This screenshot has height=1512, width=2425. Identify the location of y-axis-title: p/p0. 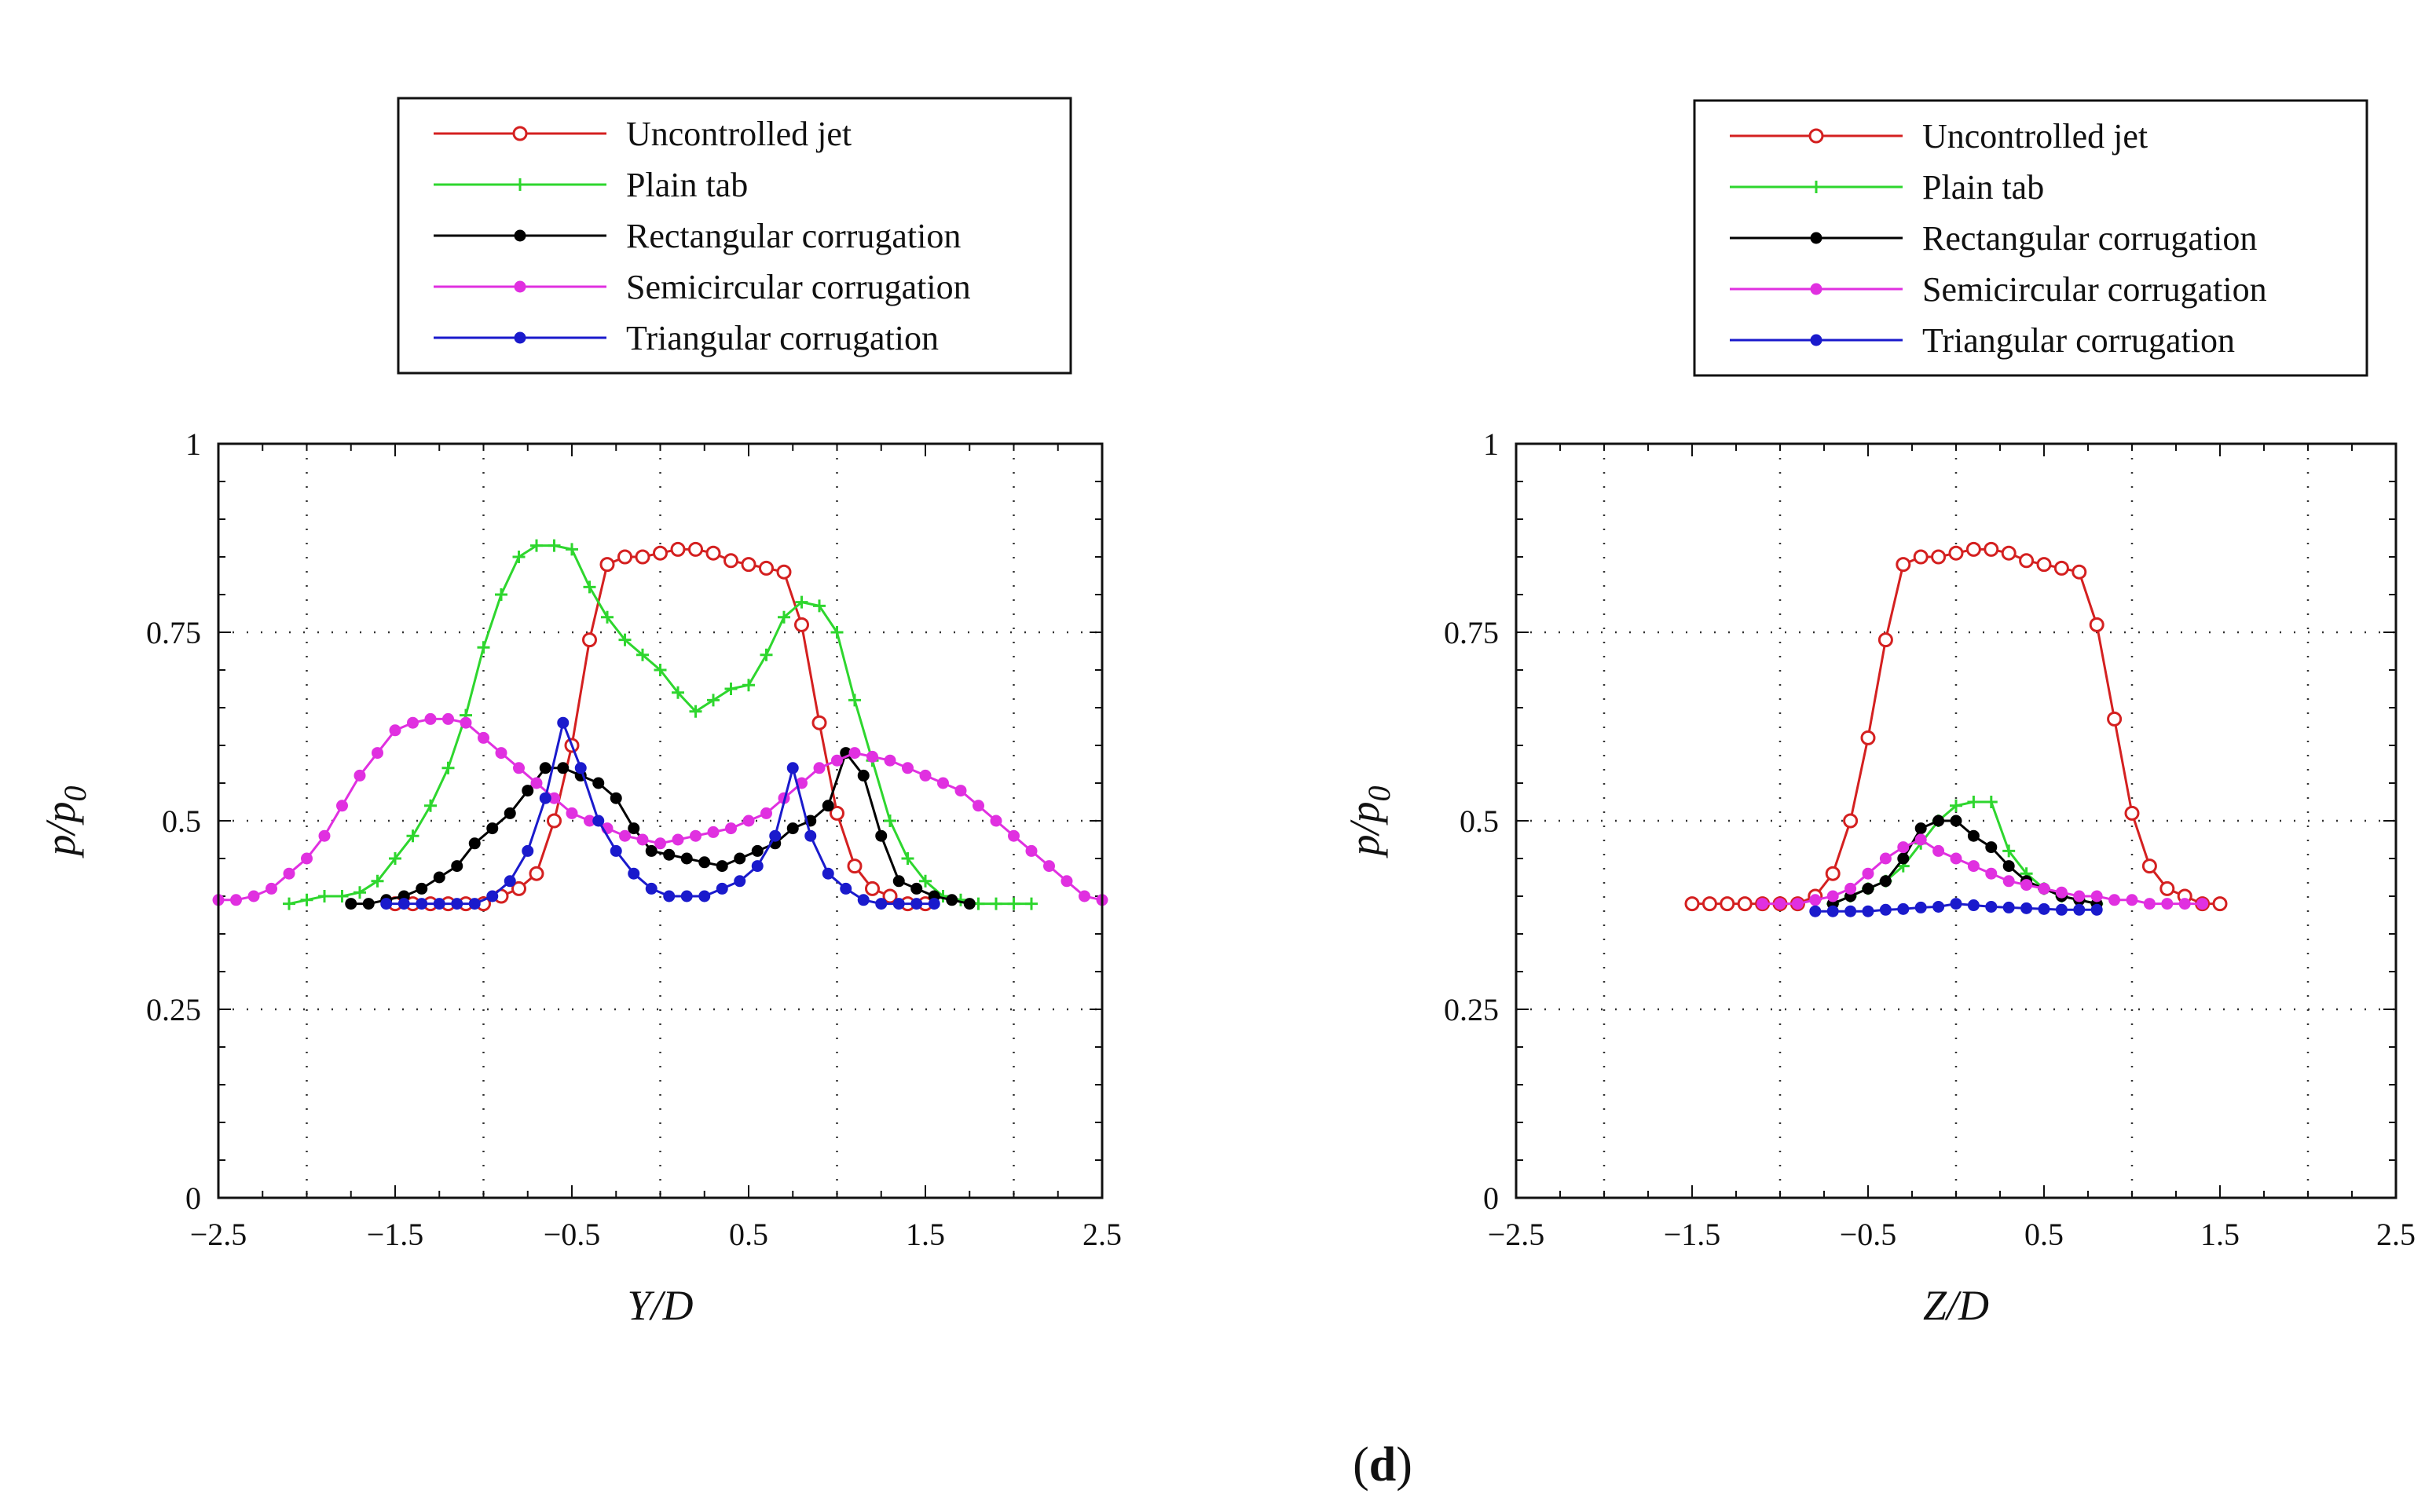
(1369, 822).